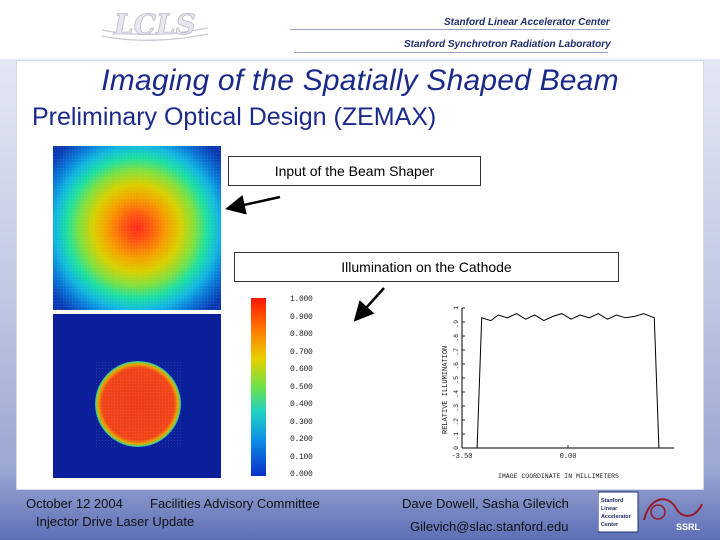  I want to click on slide-title: Imaging of the Spatially Shaped Beam, so click(360, 80).